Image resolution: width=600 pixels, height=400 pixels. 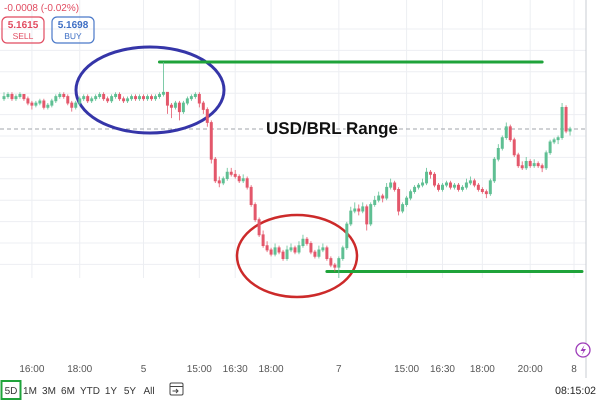 I want to click on text: 5D, so click(x=11, y=391).